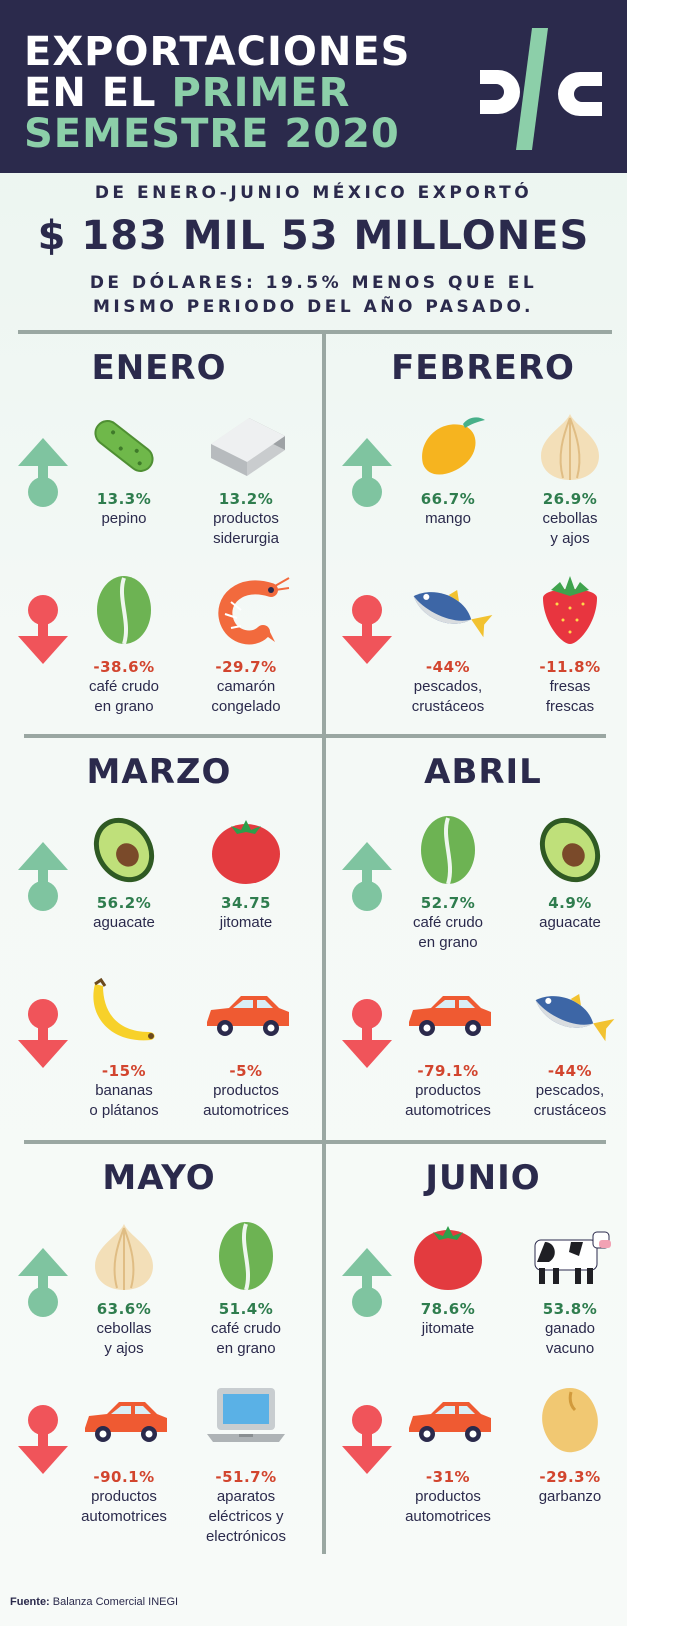  I want to click on item-percentage: 56.2%, so click(124, 903).